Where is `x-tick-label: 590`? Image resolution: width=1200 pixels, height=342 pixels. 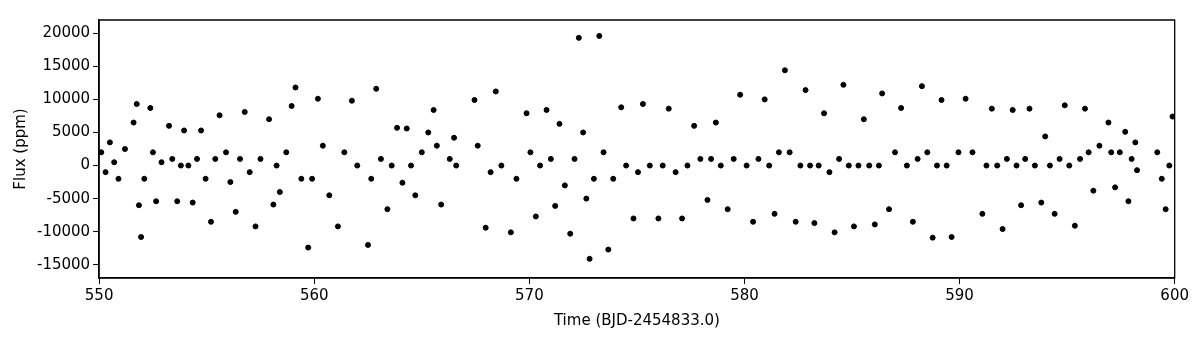 x-tick-label: 590 is located at coordinates (959, 294).